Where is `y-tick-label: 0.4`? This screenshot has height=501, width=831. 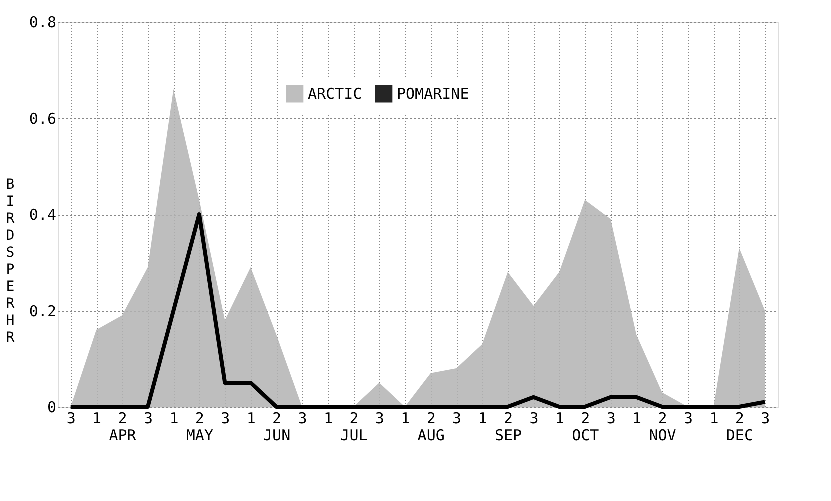
y-tick-label: 0.4 is located at coordinates (42, 215).